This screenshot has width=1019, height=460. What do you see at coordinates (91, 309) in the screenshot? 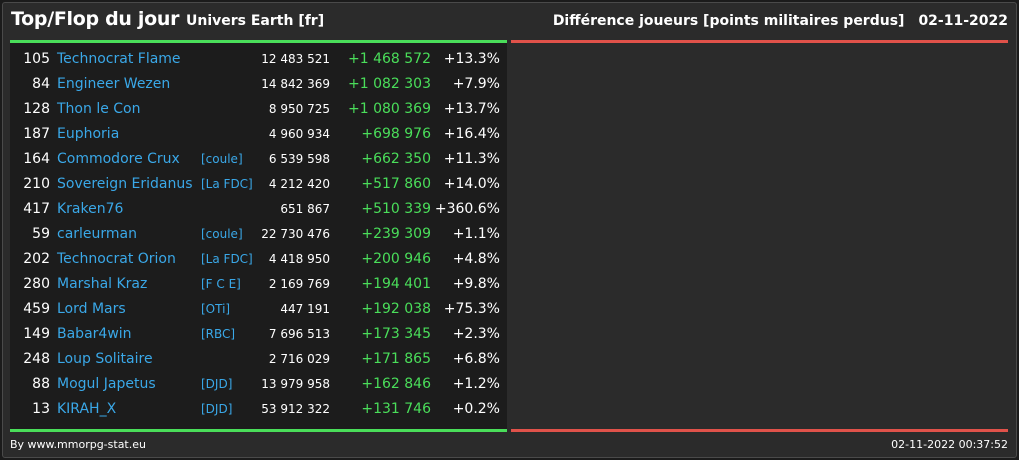
I see `player-name-link: Lord Mars` at bounding box center [91, 309].